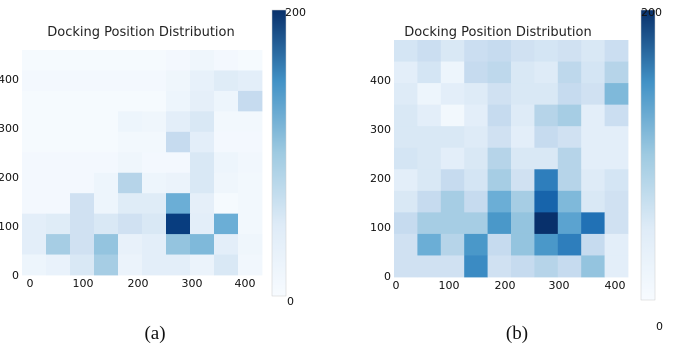 The width and height of the screenshot is (674, 353). Describe the element at coordinates (155, 333) in the screenshot. I see `caption-a: (a)` at that location.